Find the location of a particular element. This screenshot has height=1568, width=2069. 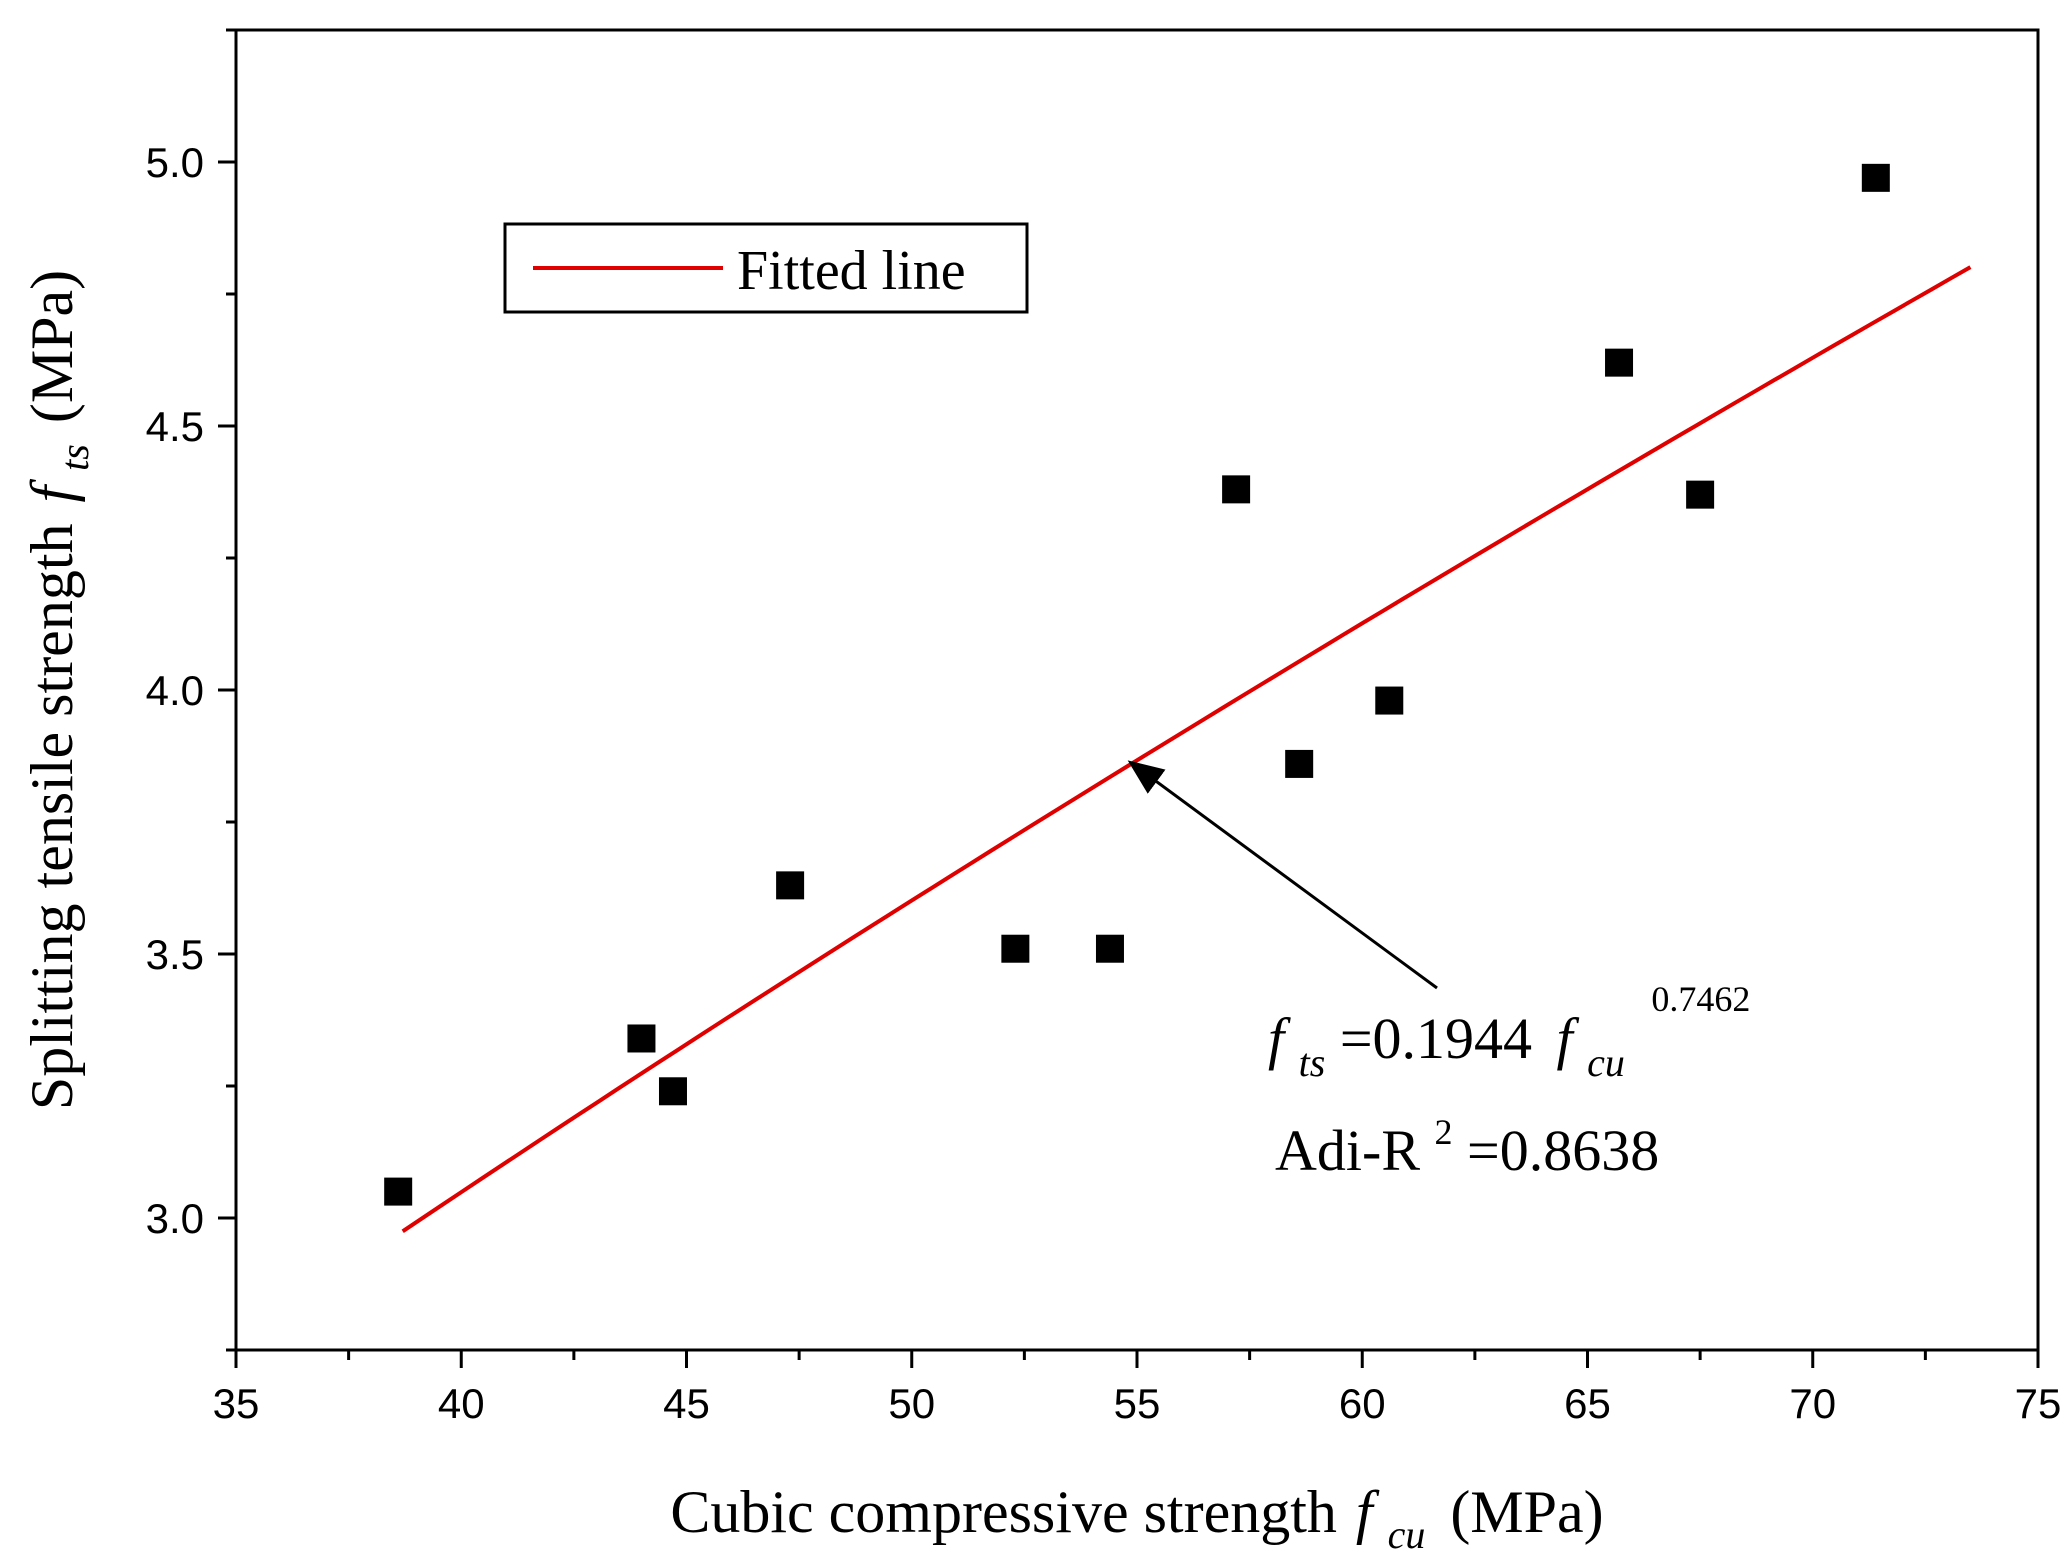

x-axis-ticks: 35 40 45 50 55 60 65 70 75 is located at coordinates (1137, 1388).